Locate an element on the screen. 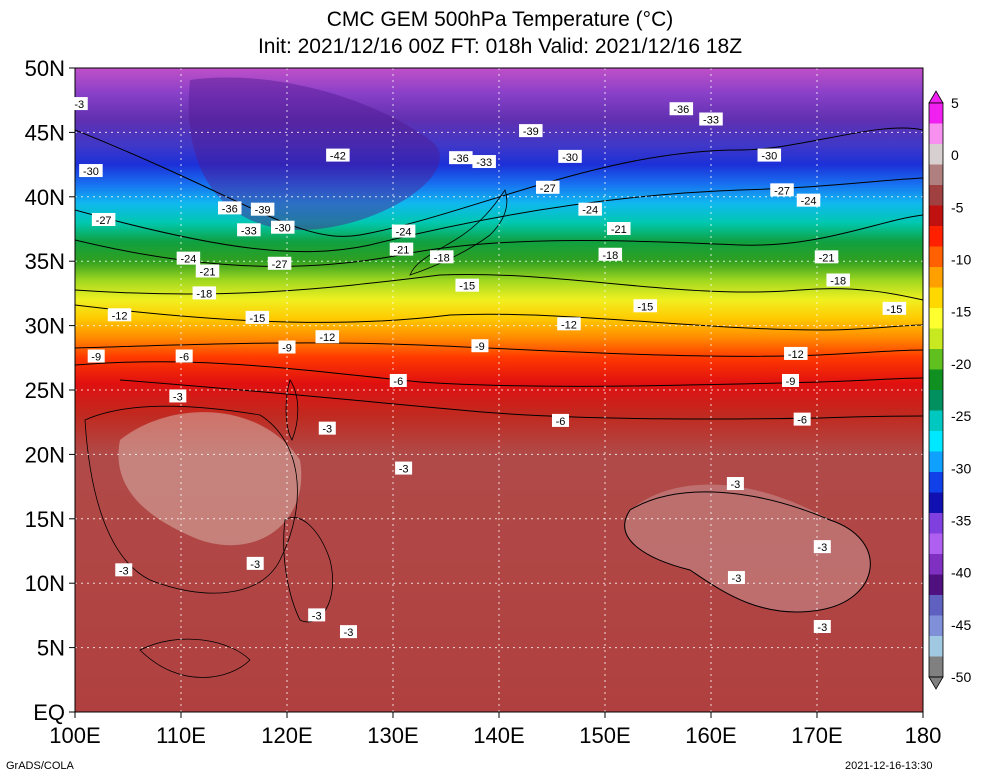  contour-label-text: -42 is located at coordinates (338, 157).